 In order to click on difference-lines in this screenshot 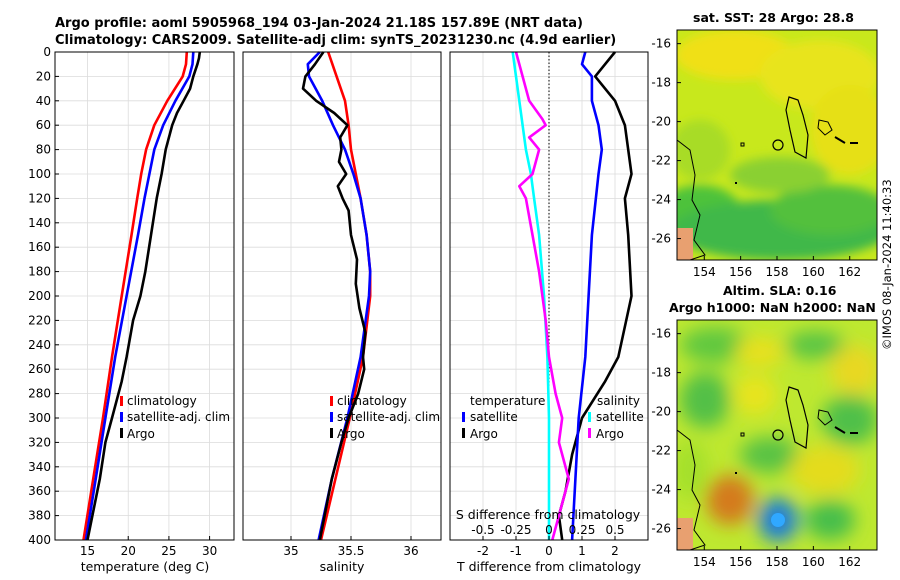, I will do `click(572, 296)`.